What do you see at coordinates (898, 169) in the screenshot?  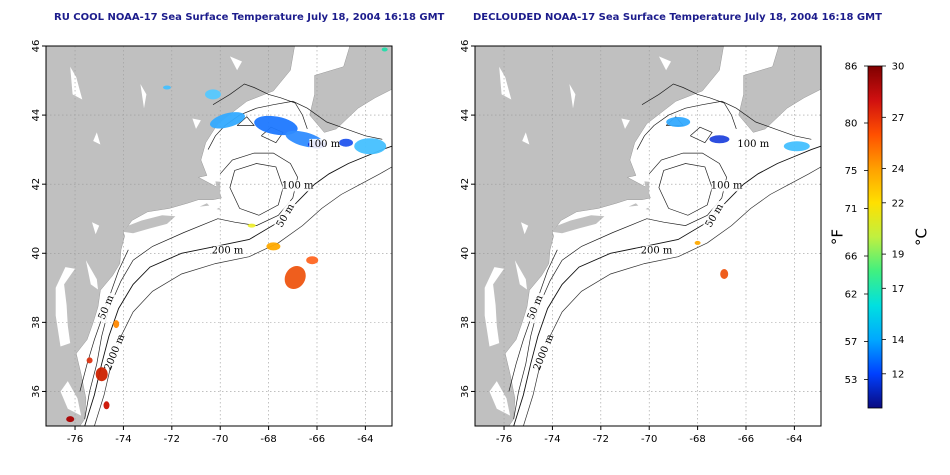 I see `celsius-tick-label: 24` at bounding box center [898, 169].